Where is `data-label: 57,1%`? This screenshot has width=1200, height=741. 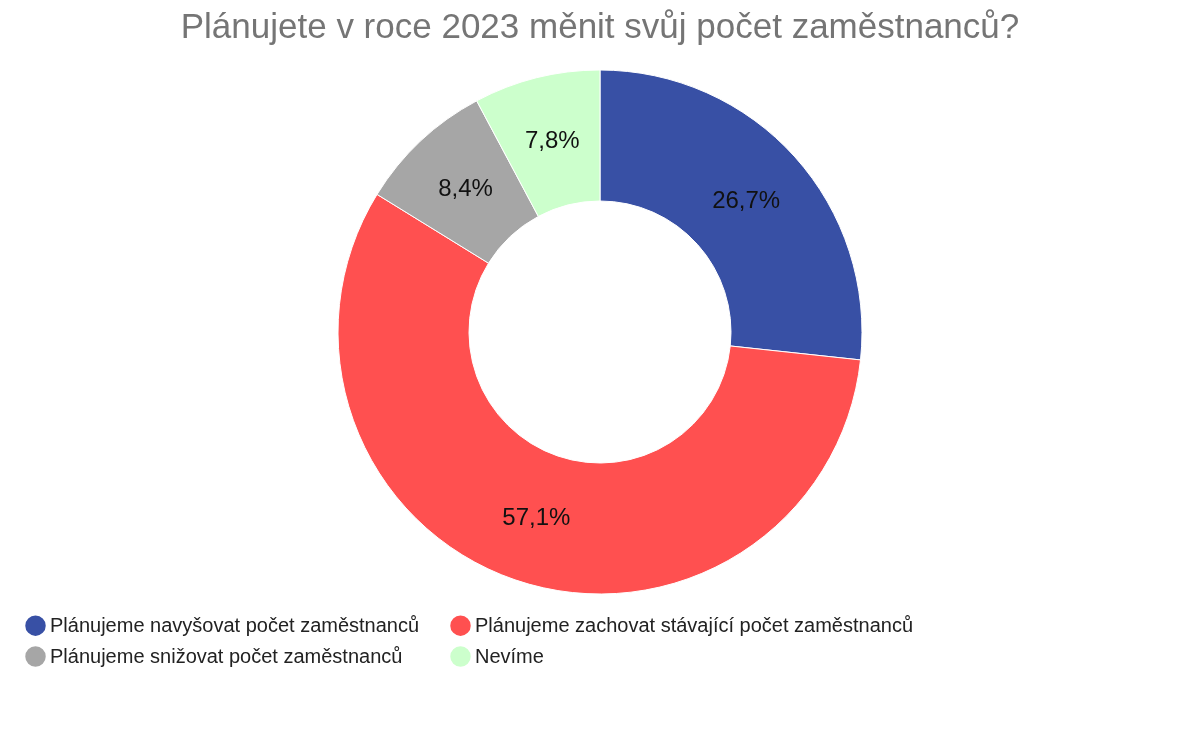 data-label: 57,1% is located at coordinates (536, 516).